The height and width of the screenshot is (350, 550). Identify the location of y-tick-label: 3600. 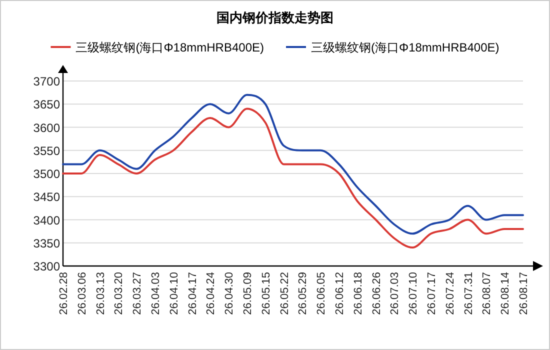
(46, 127).